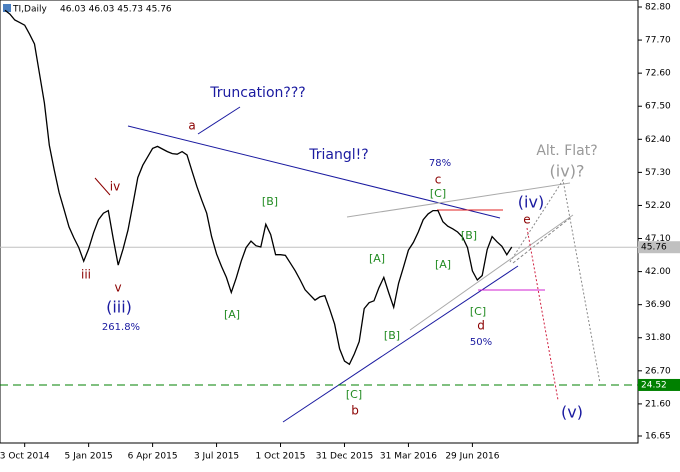  What do you see at coordinates (438, 180) in the screenshot?
I see `wave-label: c` at bounding box center [438, 180].